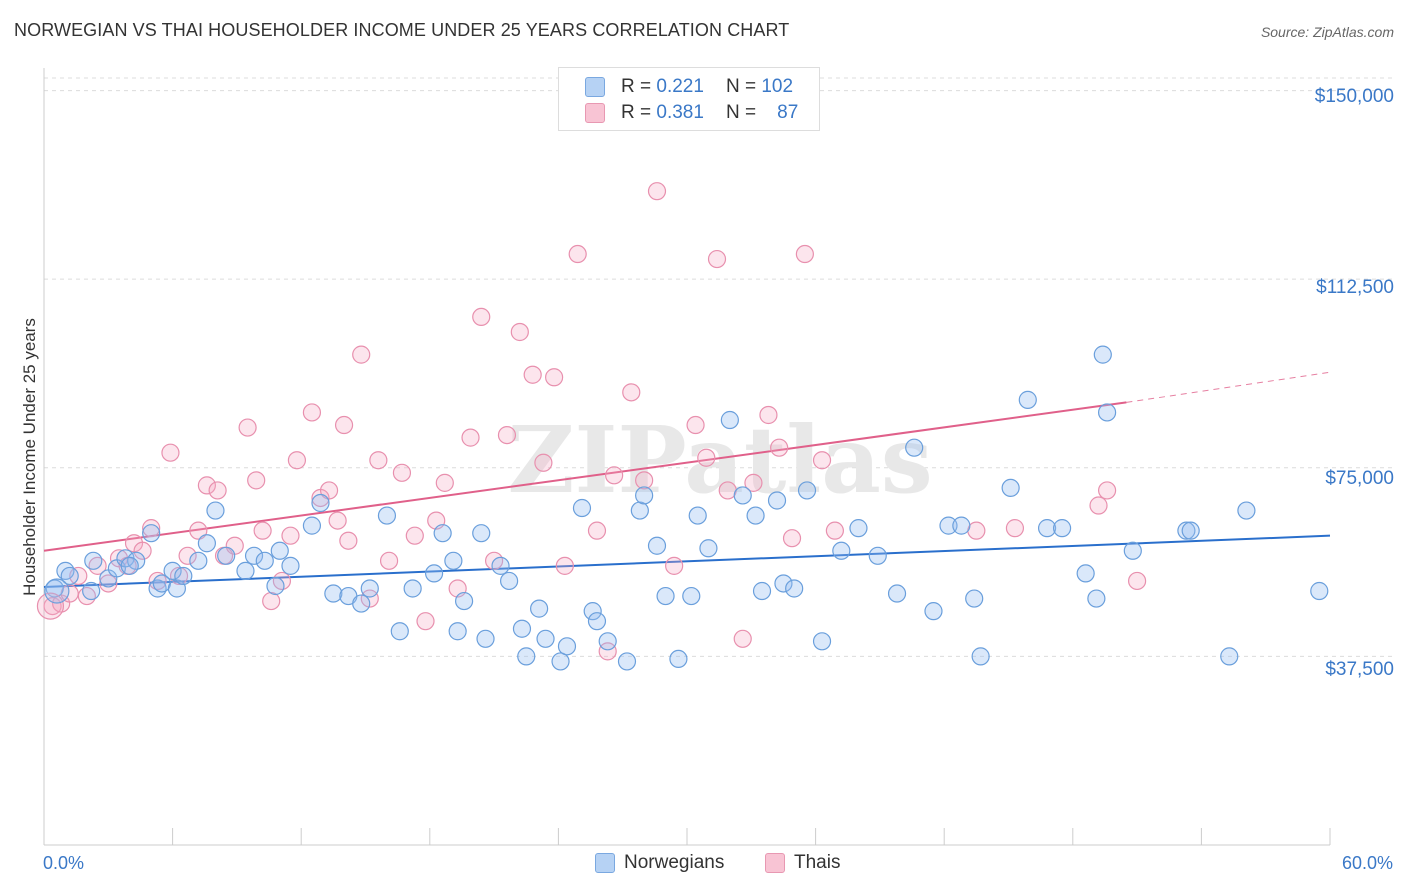  Describe the element at coordinates (1228, 387) in the screenshot. I see `thais-trendline-extension` at that location.